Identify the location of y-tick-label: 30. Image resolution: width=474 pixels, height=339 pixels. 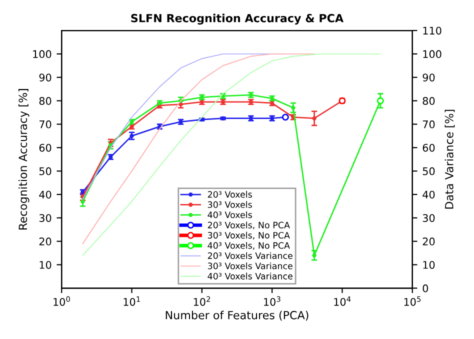
(45, 218).